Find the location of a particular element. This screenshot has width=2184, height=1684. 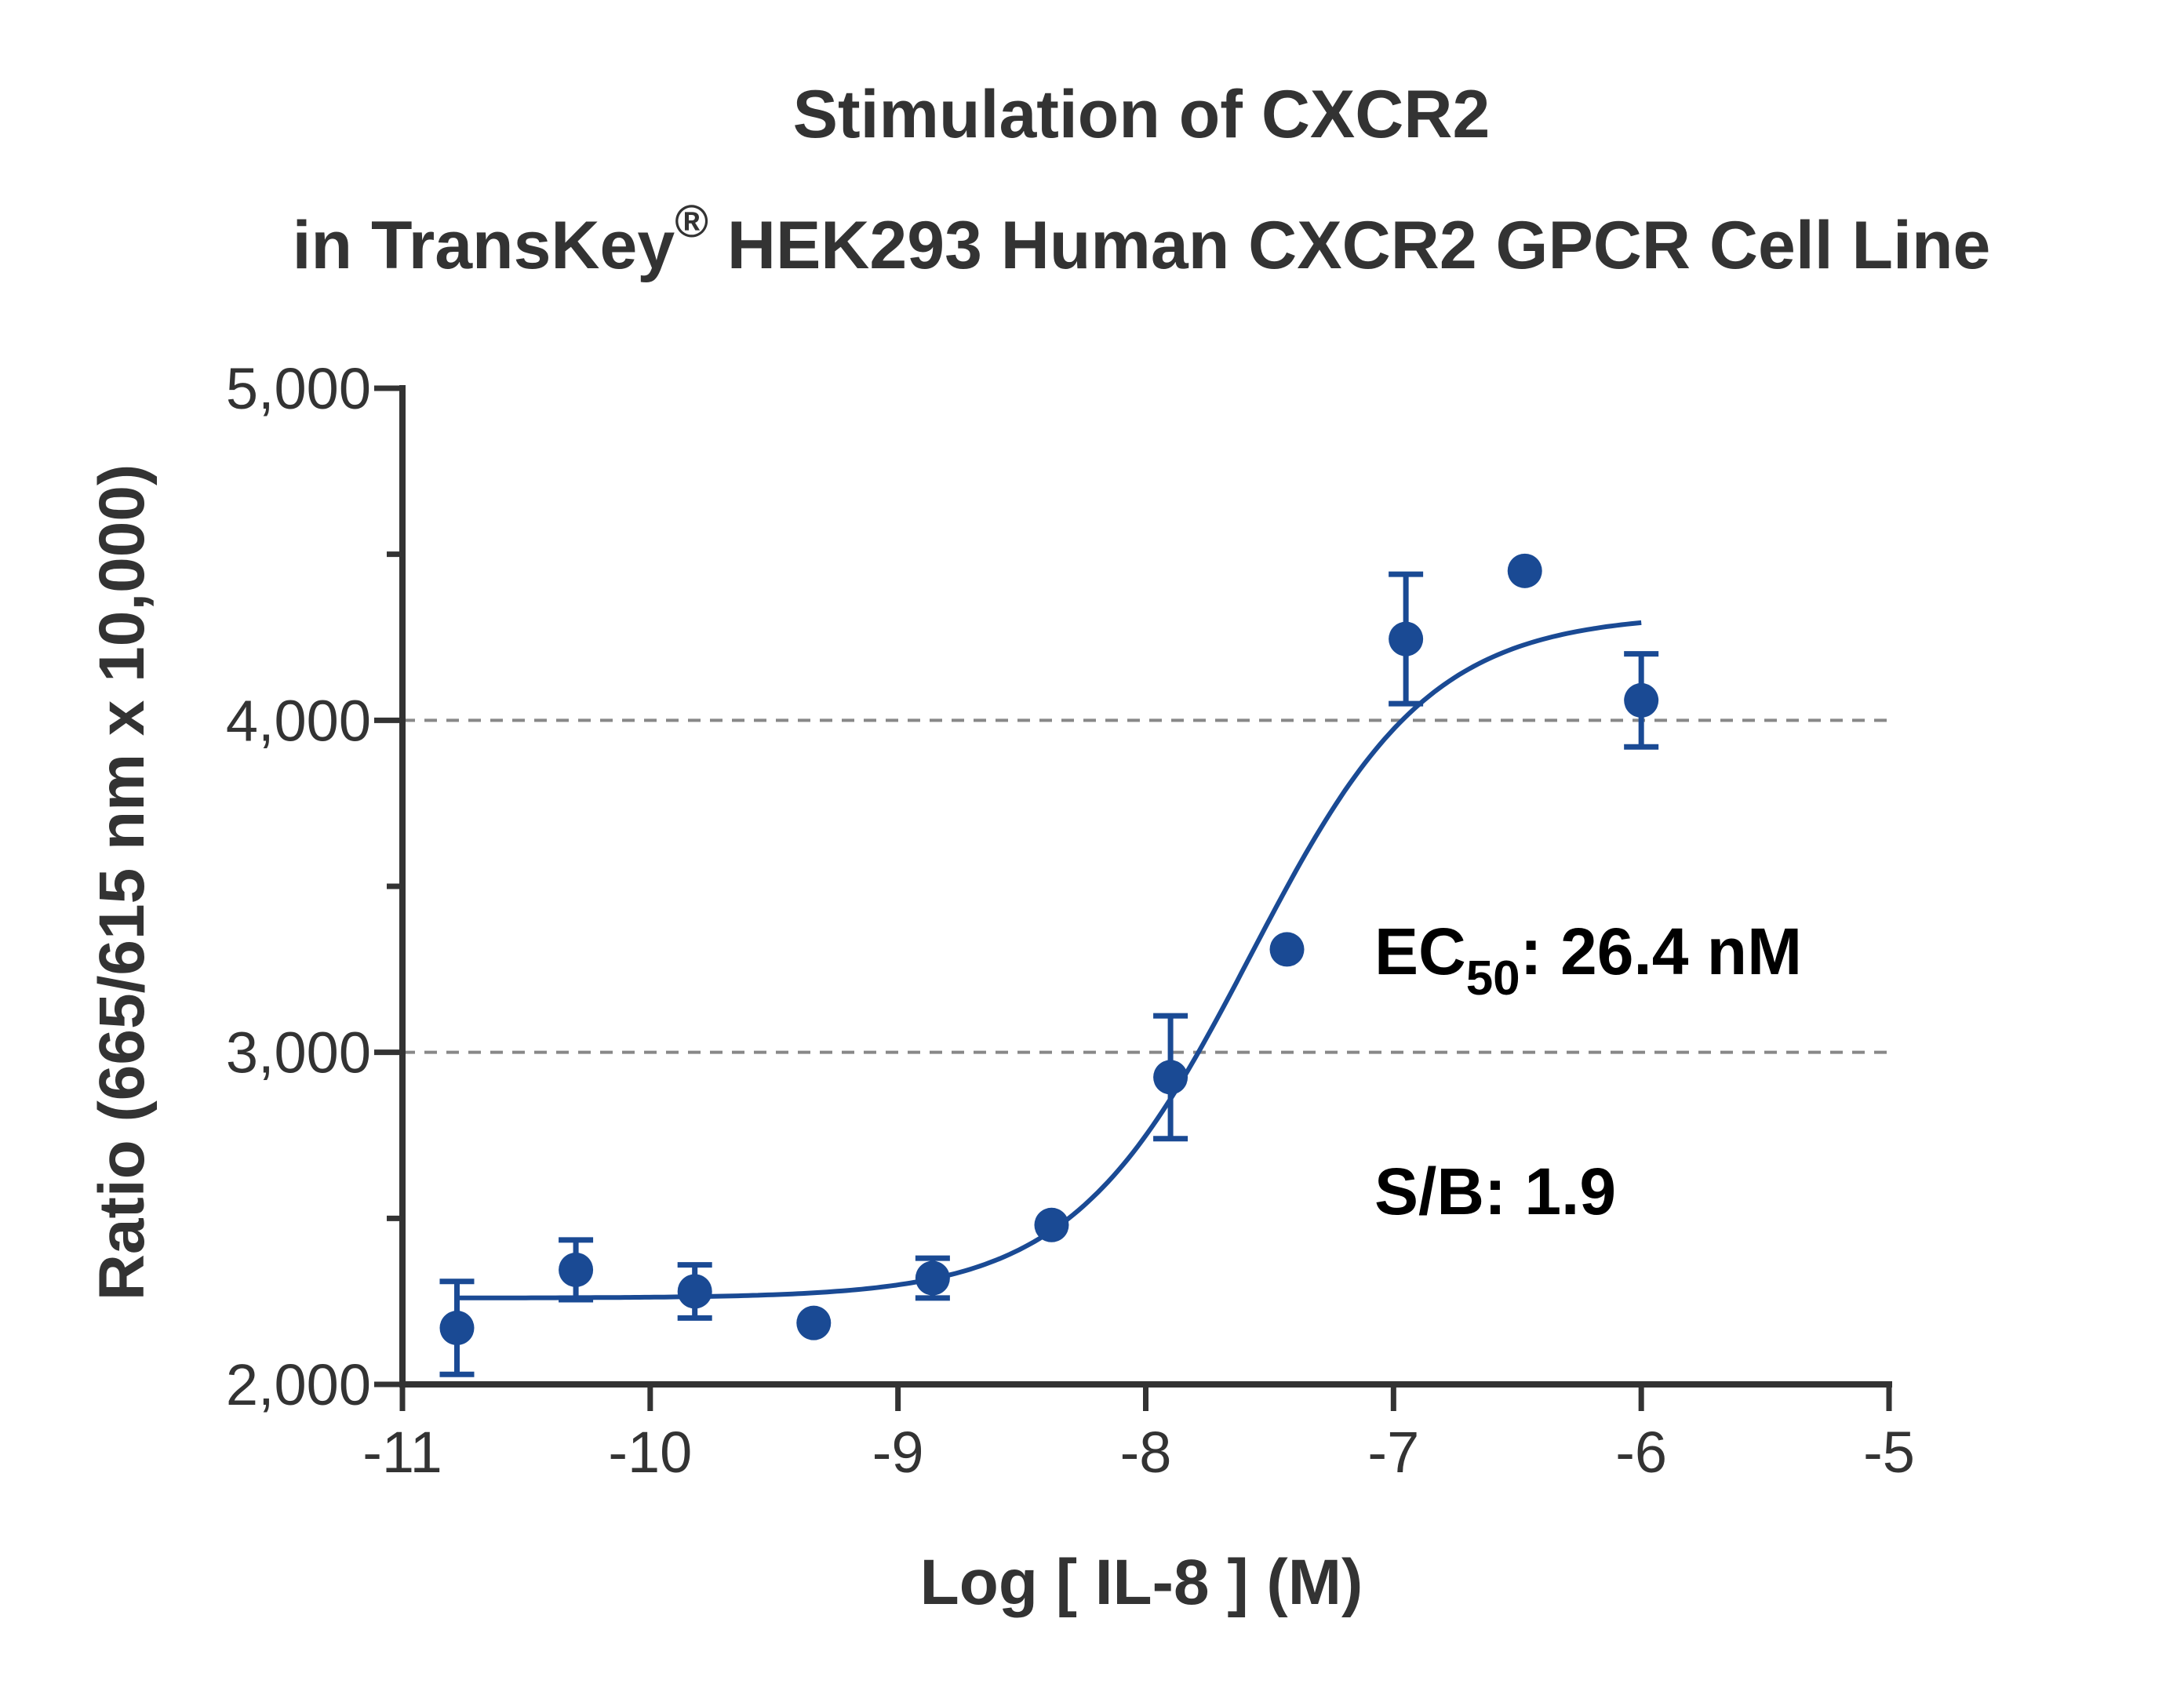

ec50-annotation-post: : 26.4 nM is located at coordinates (1661, 952).